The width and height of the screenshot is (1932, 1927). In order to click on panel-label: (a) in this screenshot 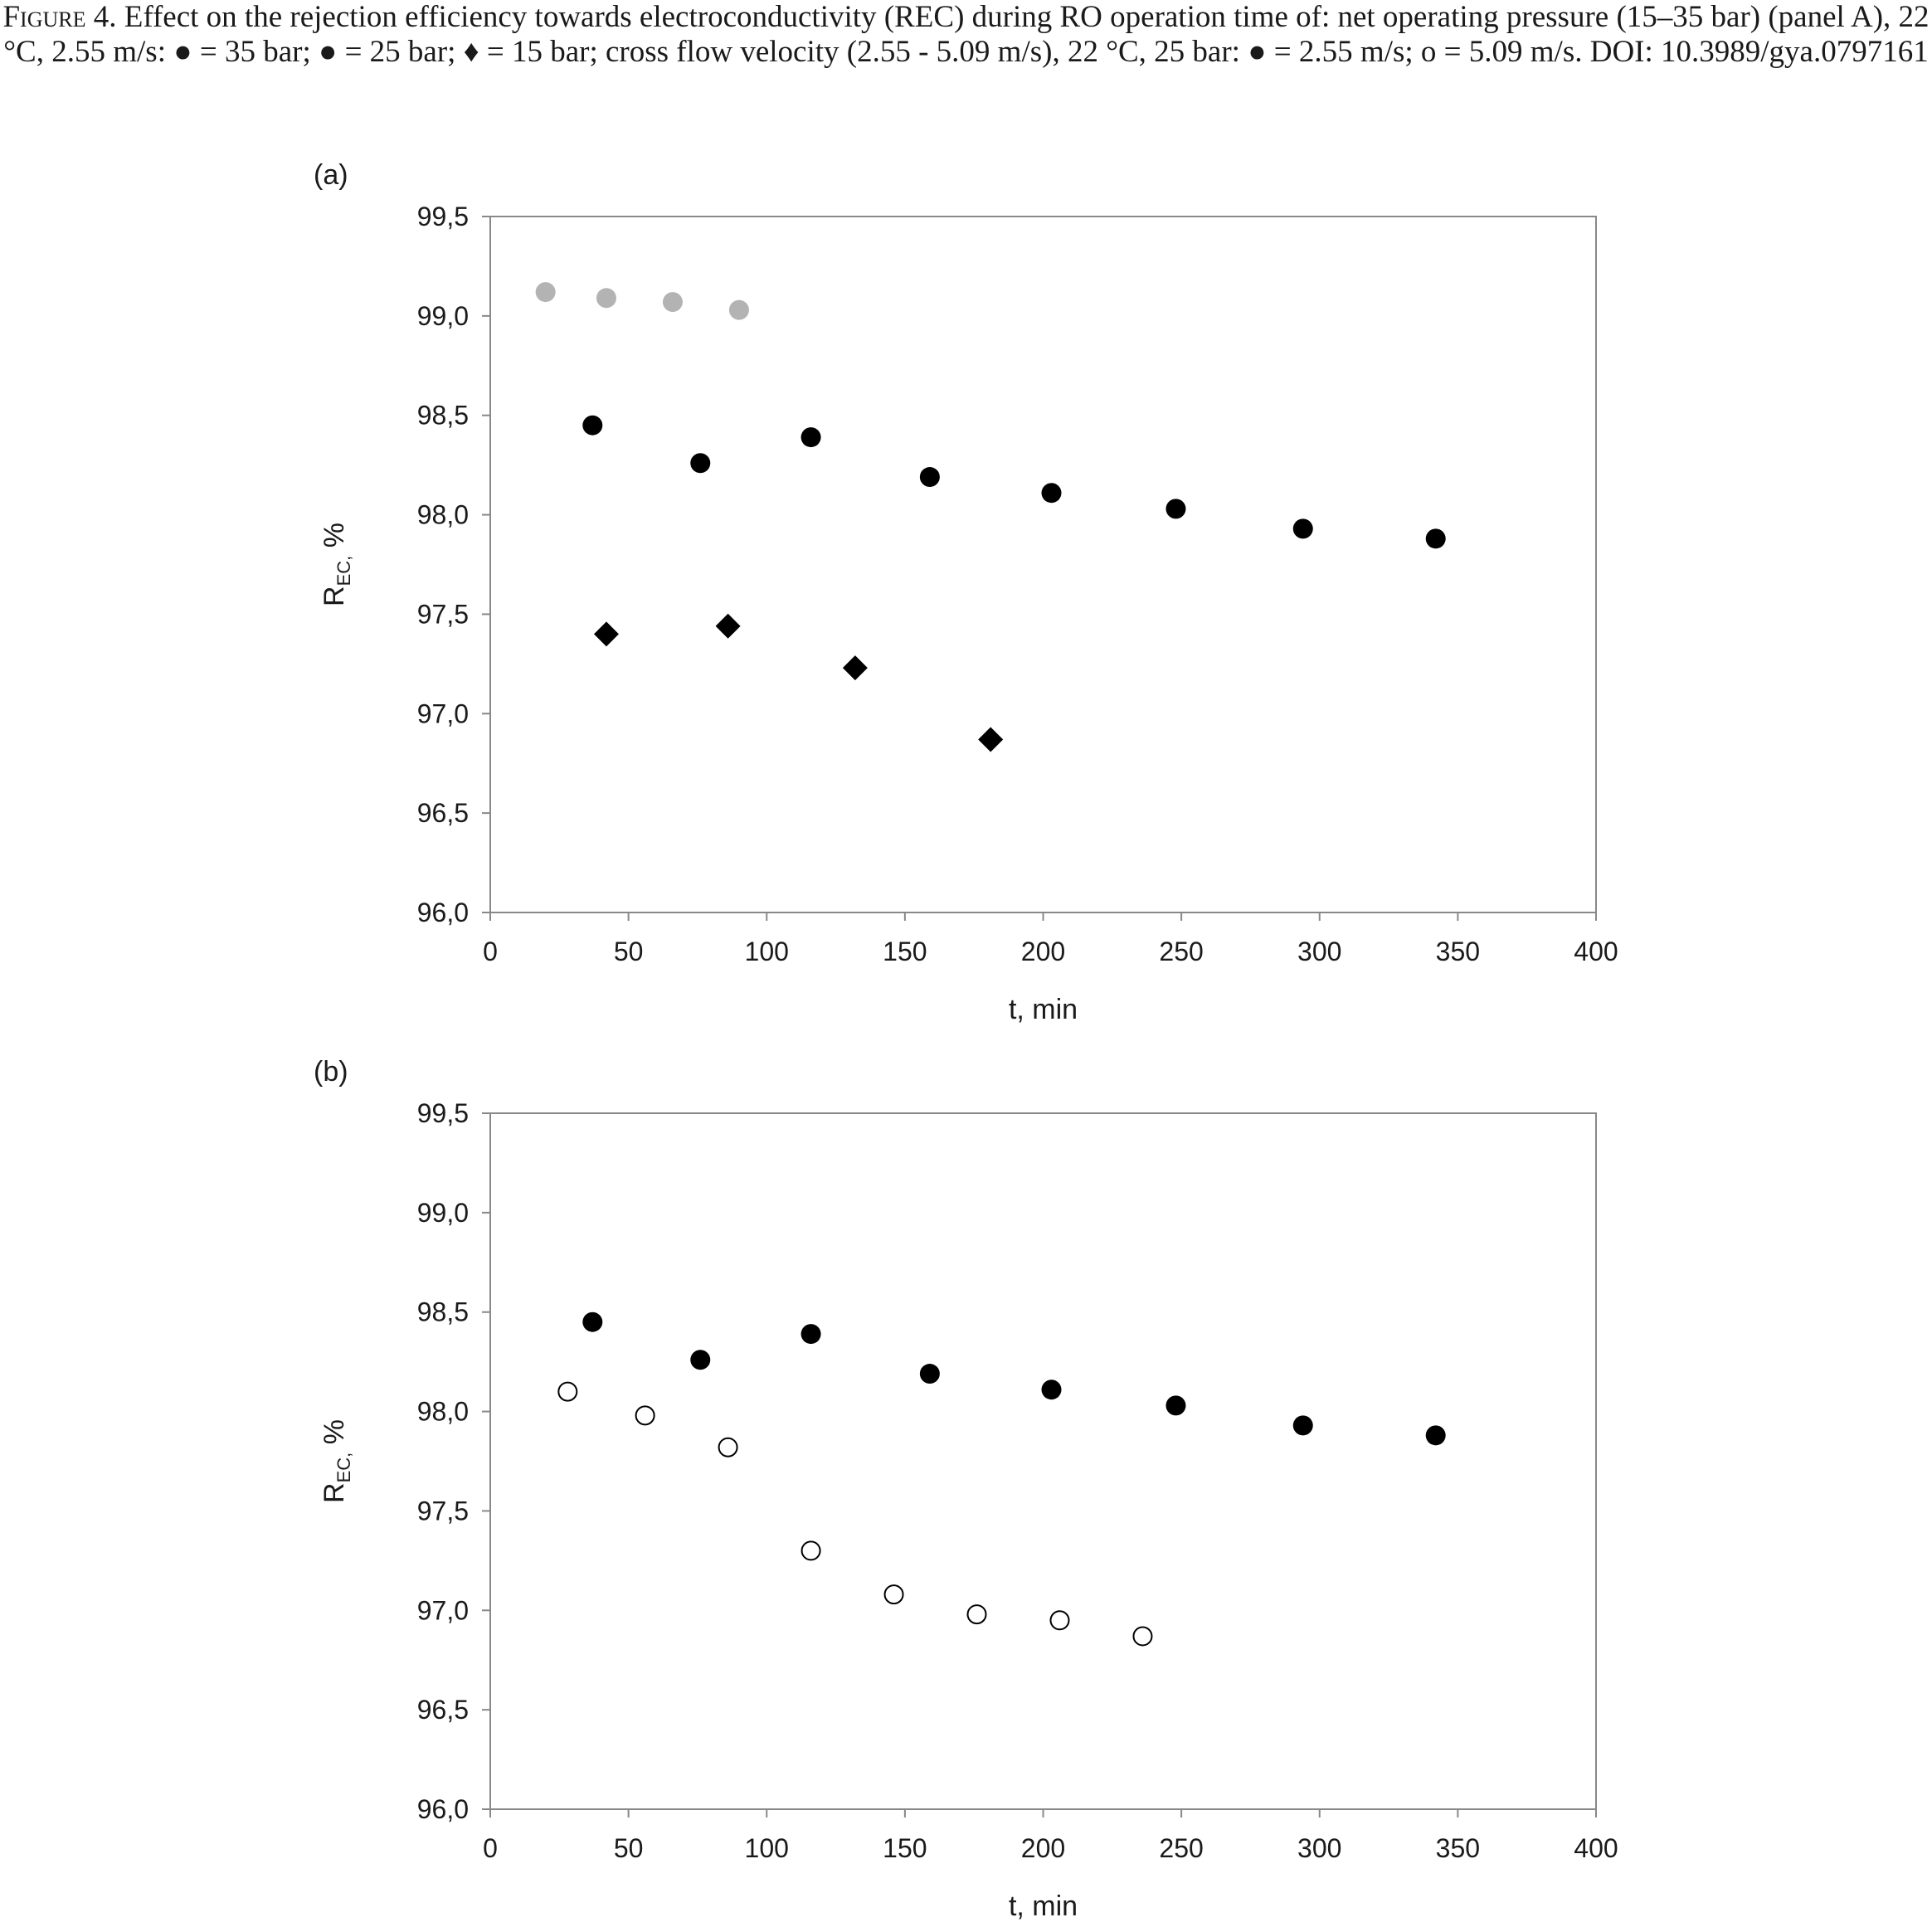, I will do `click(331, 175)`.